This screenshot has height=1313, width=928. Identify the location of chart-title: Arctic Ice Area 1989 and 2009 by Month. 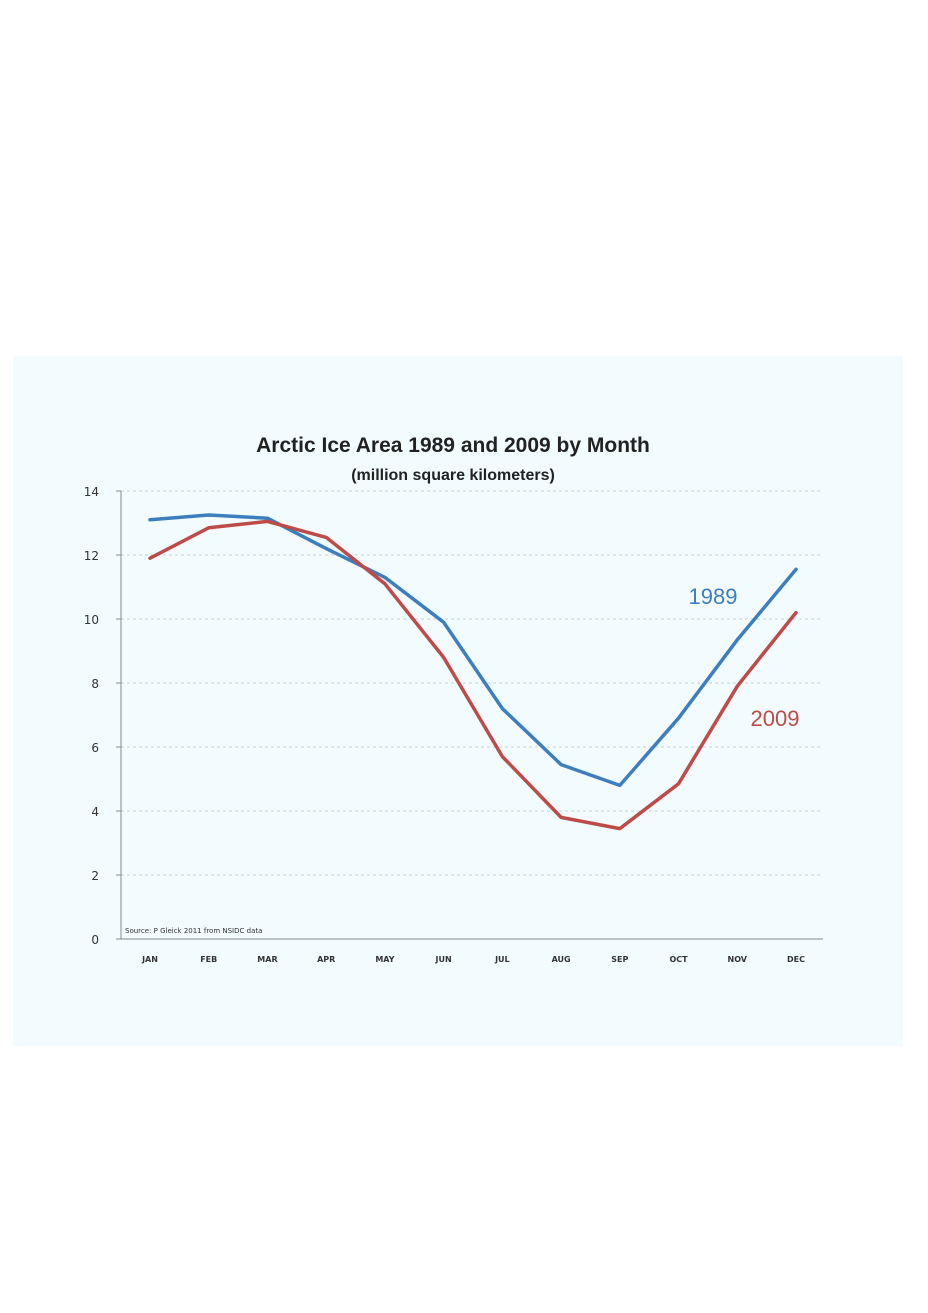
(453, 445).